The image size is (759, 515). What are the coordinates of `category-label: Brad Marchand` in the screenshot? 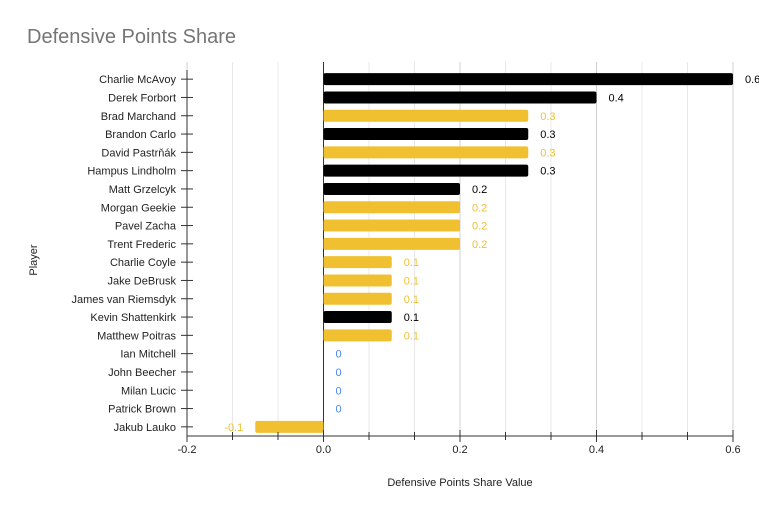 It's located at (138, 117).